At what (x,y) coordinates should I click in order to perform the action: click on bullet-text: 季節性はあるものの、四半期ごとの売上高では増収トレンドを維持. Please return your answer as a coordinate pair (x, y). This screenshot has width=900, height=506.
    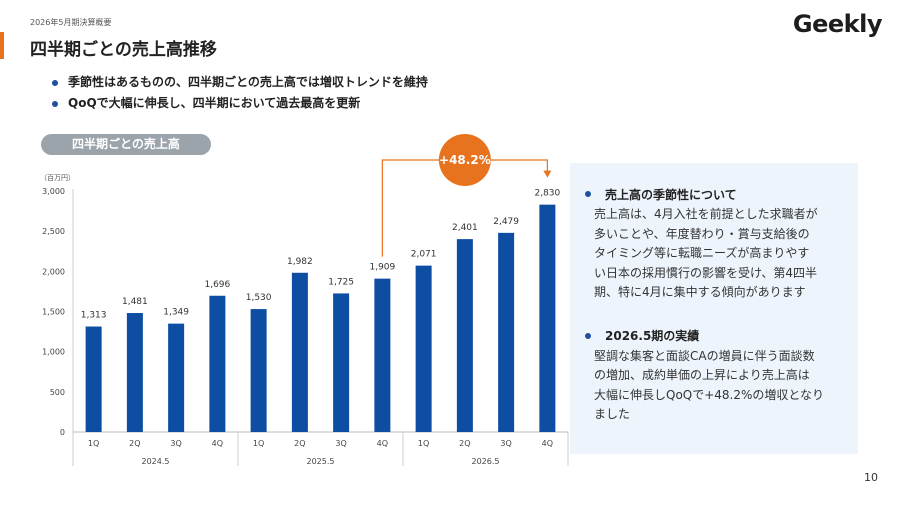
    Looking at the image, I should click on (248, 82).